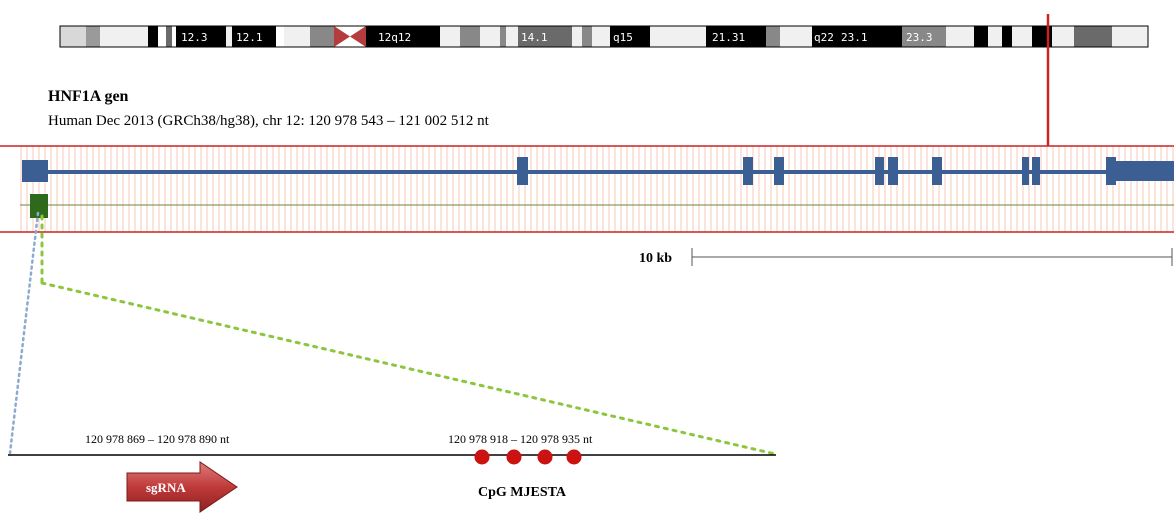 The height and width of the screenshot is (513, 1174). Describe the element at coordinates (39, 206) in the screenshot. I see `cpg-island` at that location.